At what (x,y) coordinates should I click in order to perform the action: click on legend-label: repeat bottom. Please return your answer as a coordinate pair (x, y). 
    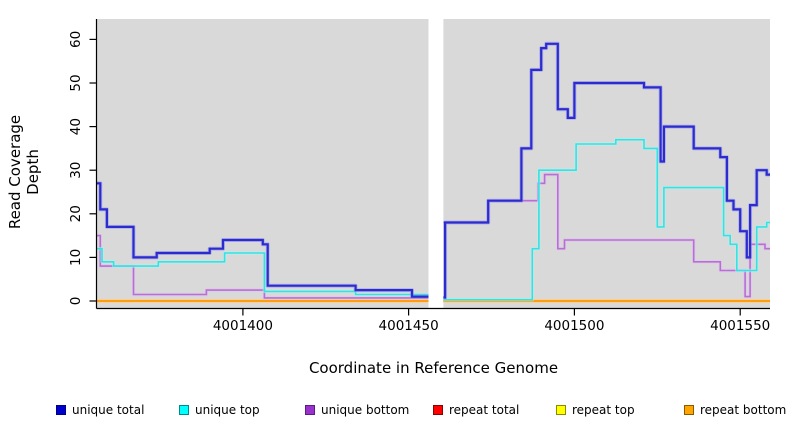
    Looking at the image, I should click on (743, 410).